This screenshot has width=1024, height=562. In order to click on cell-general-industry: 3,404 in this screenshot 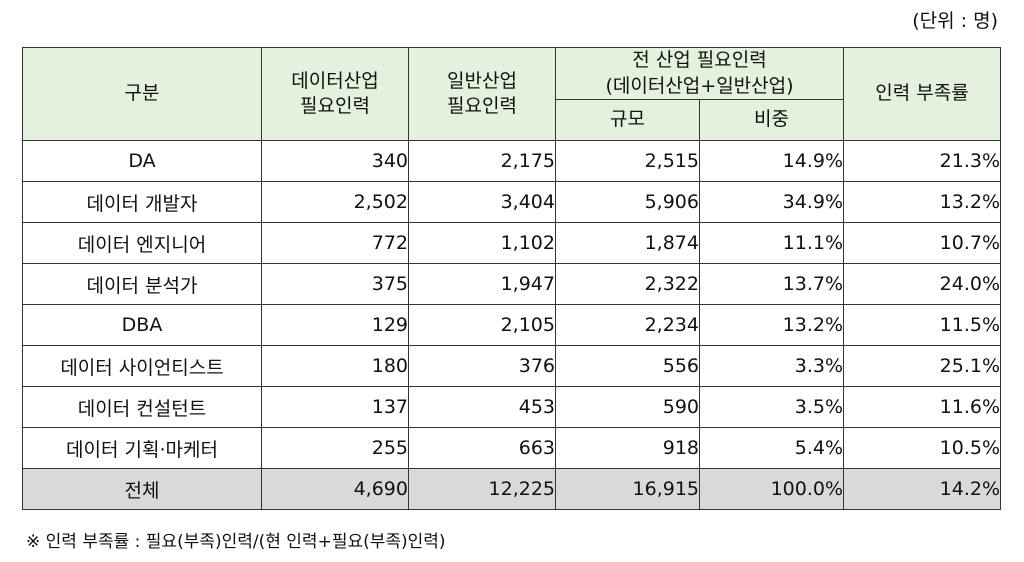, I will do `click(482, 202)`.